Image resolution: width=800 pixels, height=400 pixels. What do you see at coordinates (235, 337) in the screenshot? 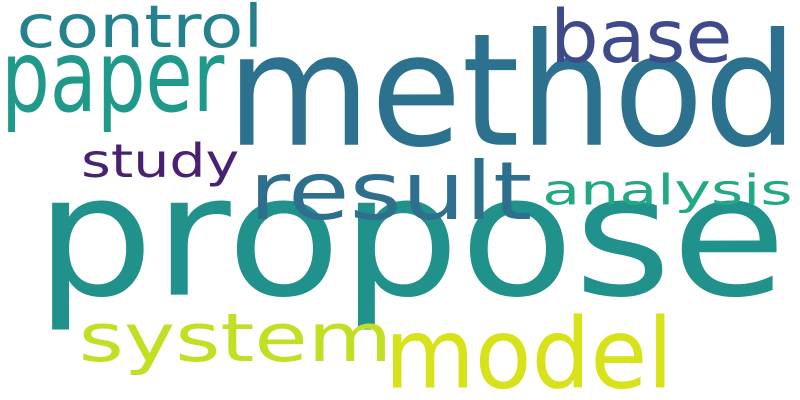
I see `word-system: system` at bounding box center [235, 337].